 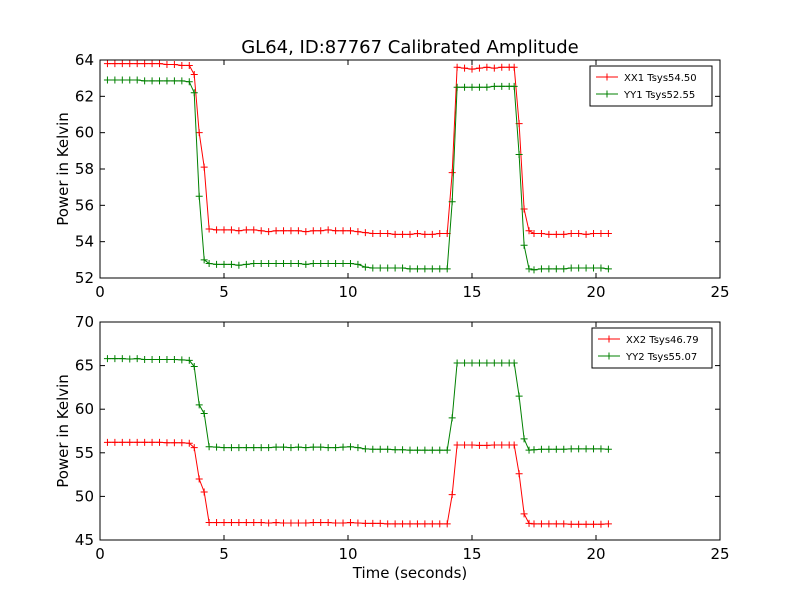 I want to click on legend-label: YY2 Tsys55.07, so click(x=661, y=357).